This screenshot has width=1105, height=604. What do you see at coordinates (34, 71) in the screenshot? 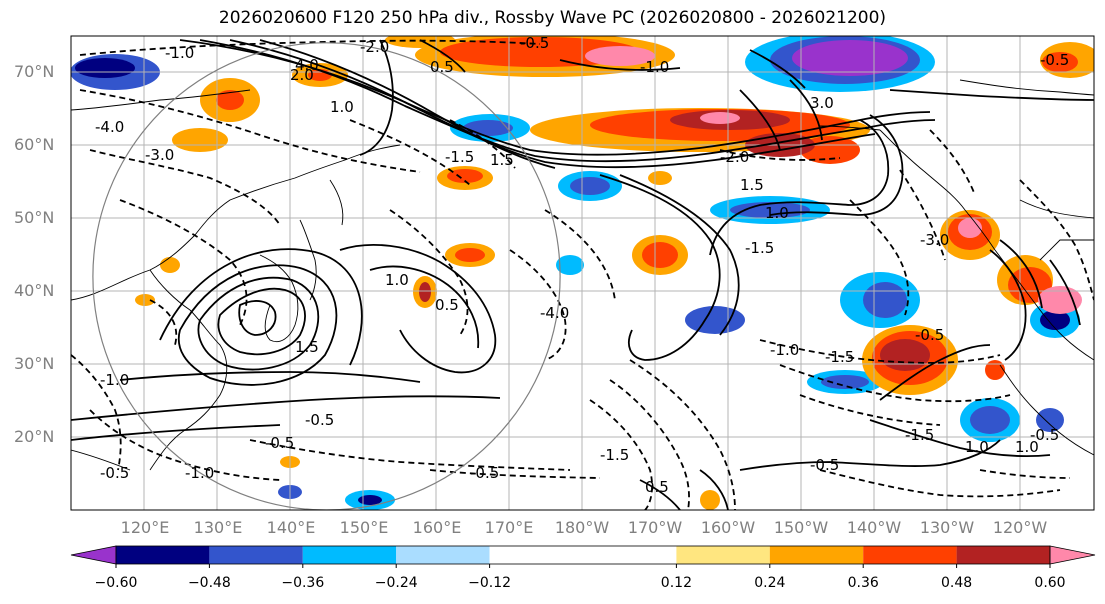
I see `lat-label: 70°N` at bounding box center [34, 71].